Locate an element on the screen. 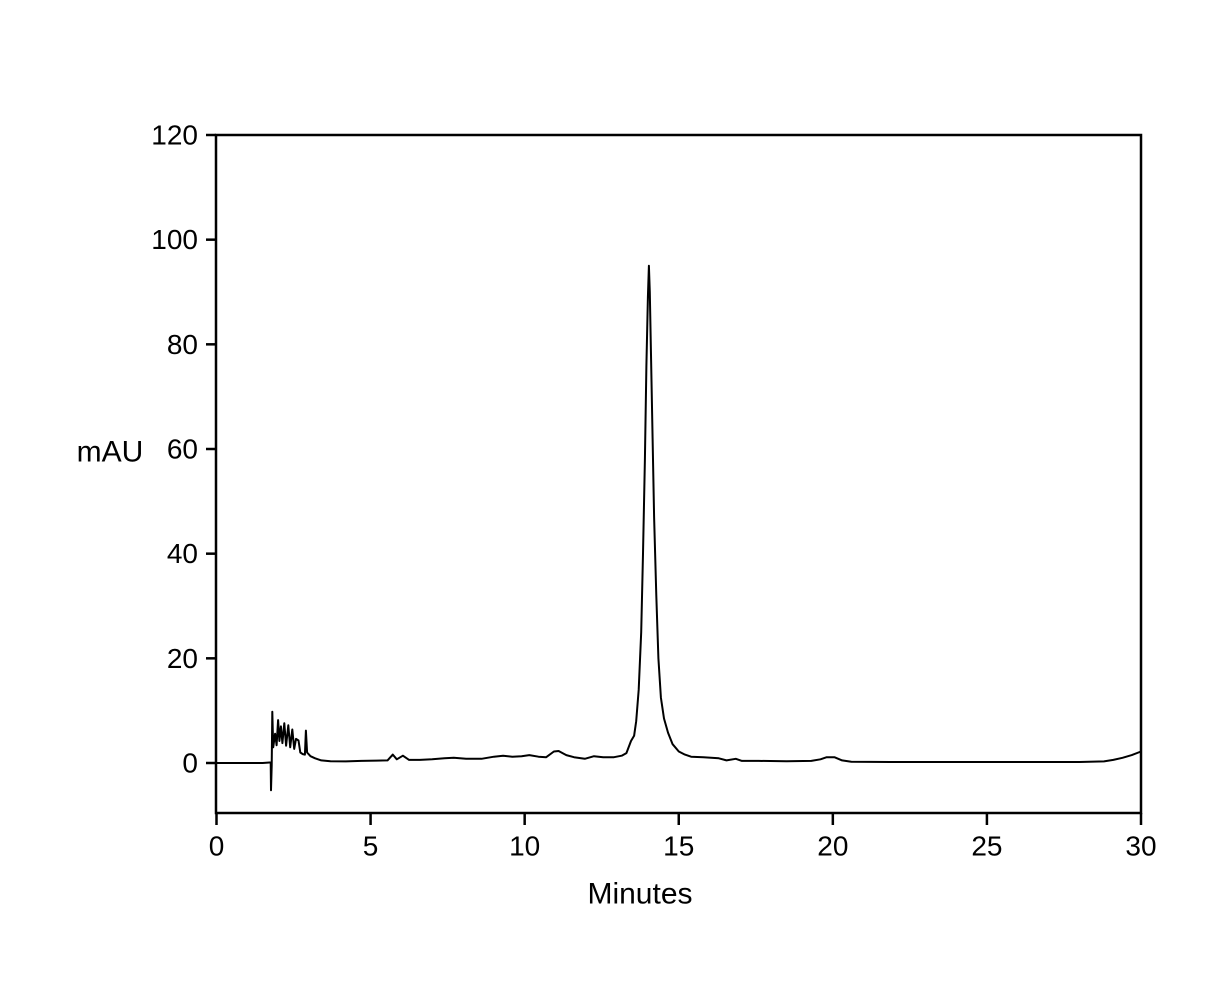  y-tick-label: 100 is located at coordinates (174, 239).